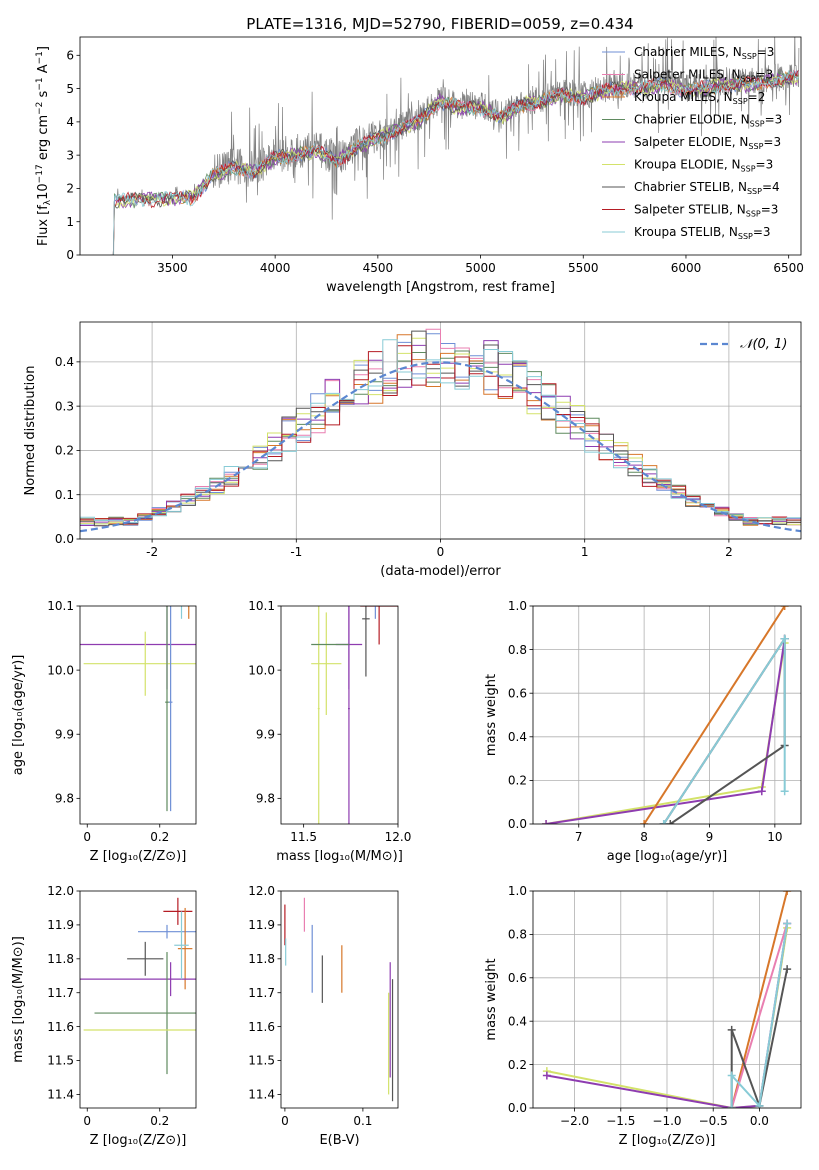  Describe the element at coordinates (579, 837) in the screenshot. I see `x-tick-label: 7` at that location.